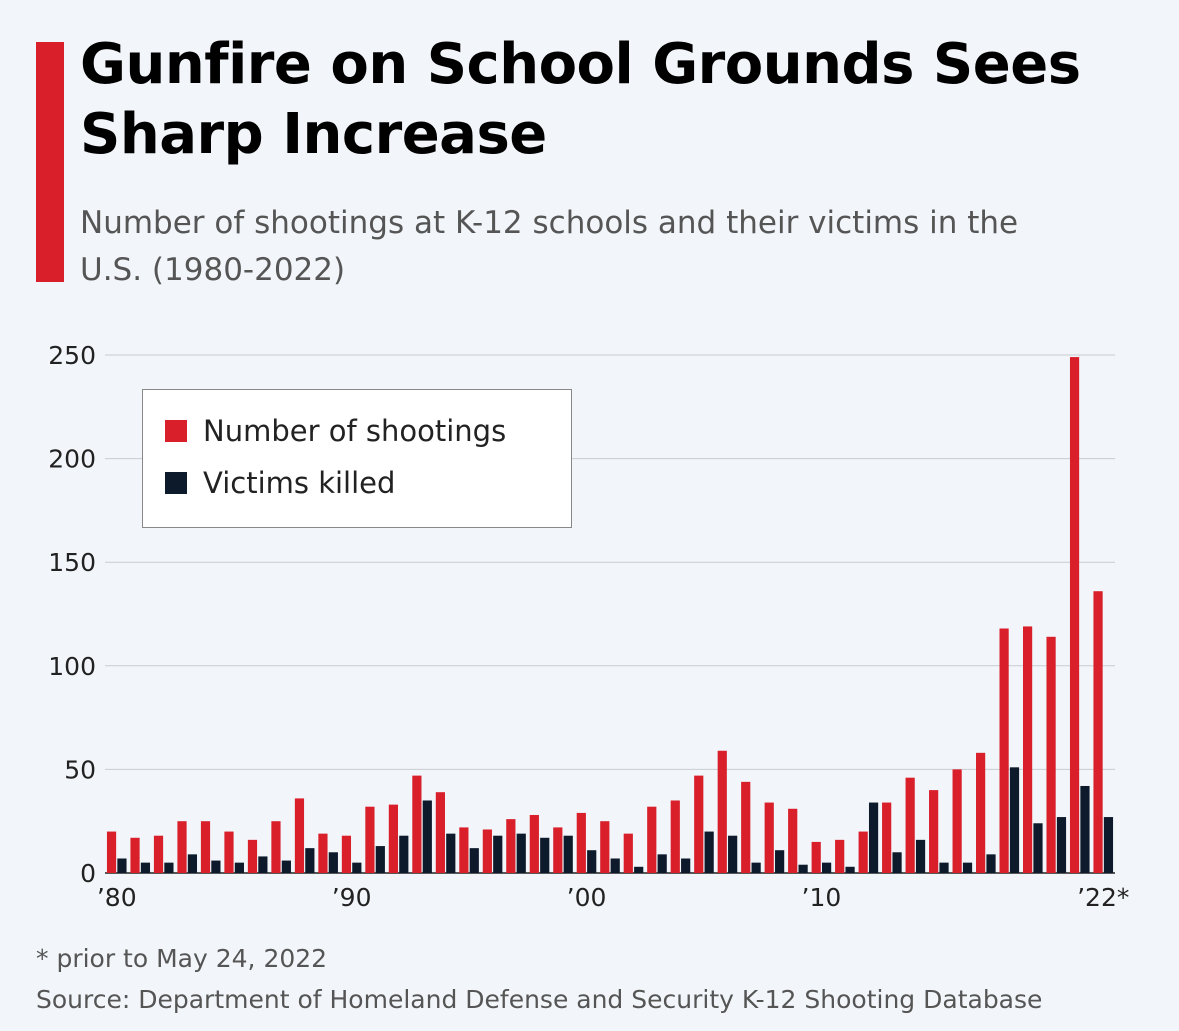 This screenshot has height=1031, width=1179. Describe the element at coordinates (72, 562) in the screenshot. I see `y-tick-label: 150` at that location.